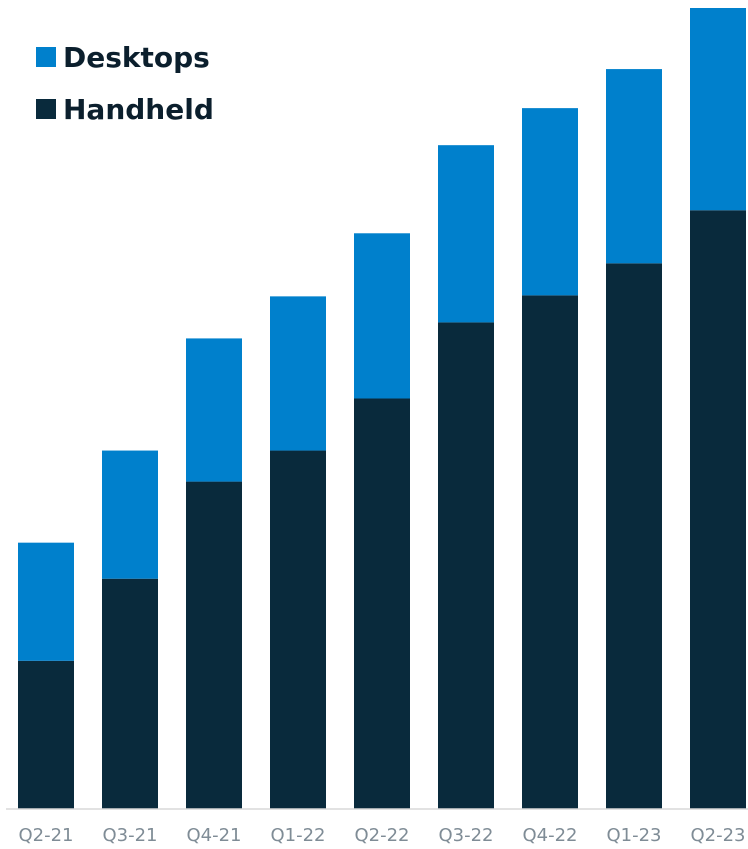 The image size is (748, 849). Describe the element at coordinates (125, 83) in the screenshot. I see `legend: Desktops Handheld` at that location.